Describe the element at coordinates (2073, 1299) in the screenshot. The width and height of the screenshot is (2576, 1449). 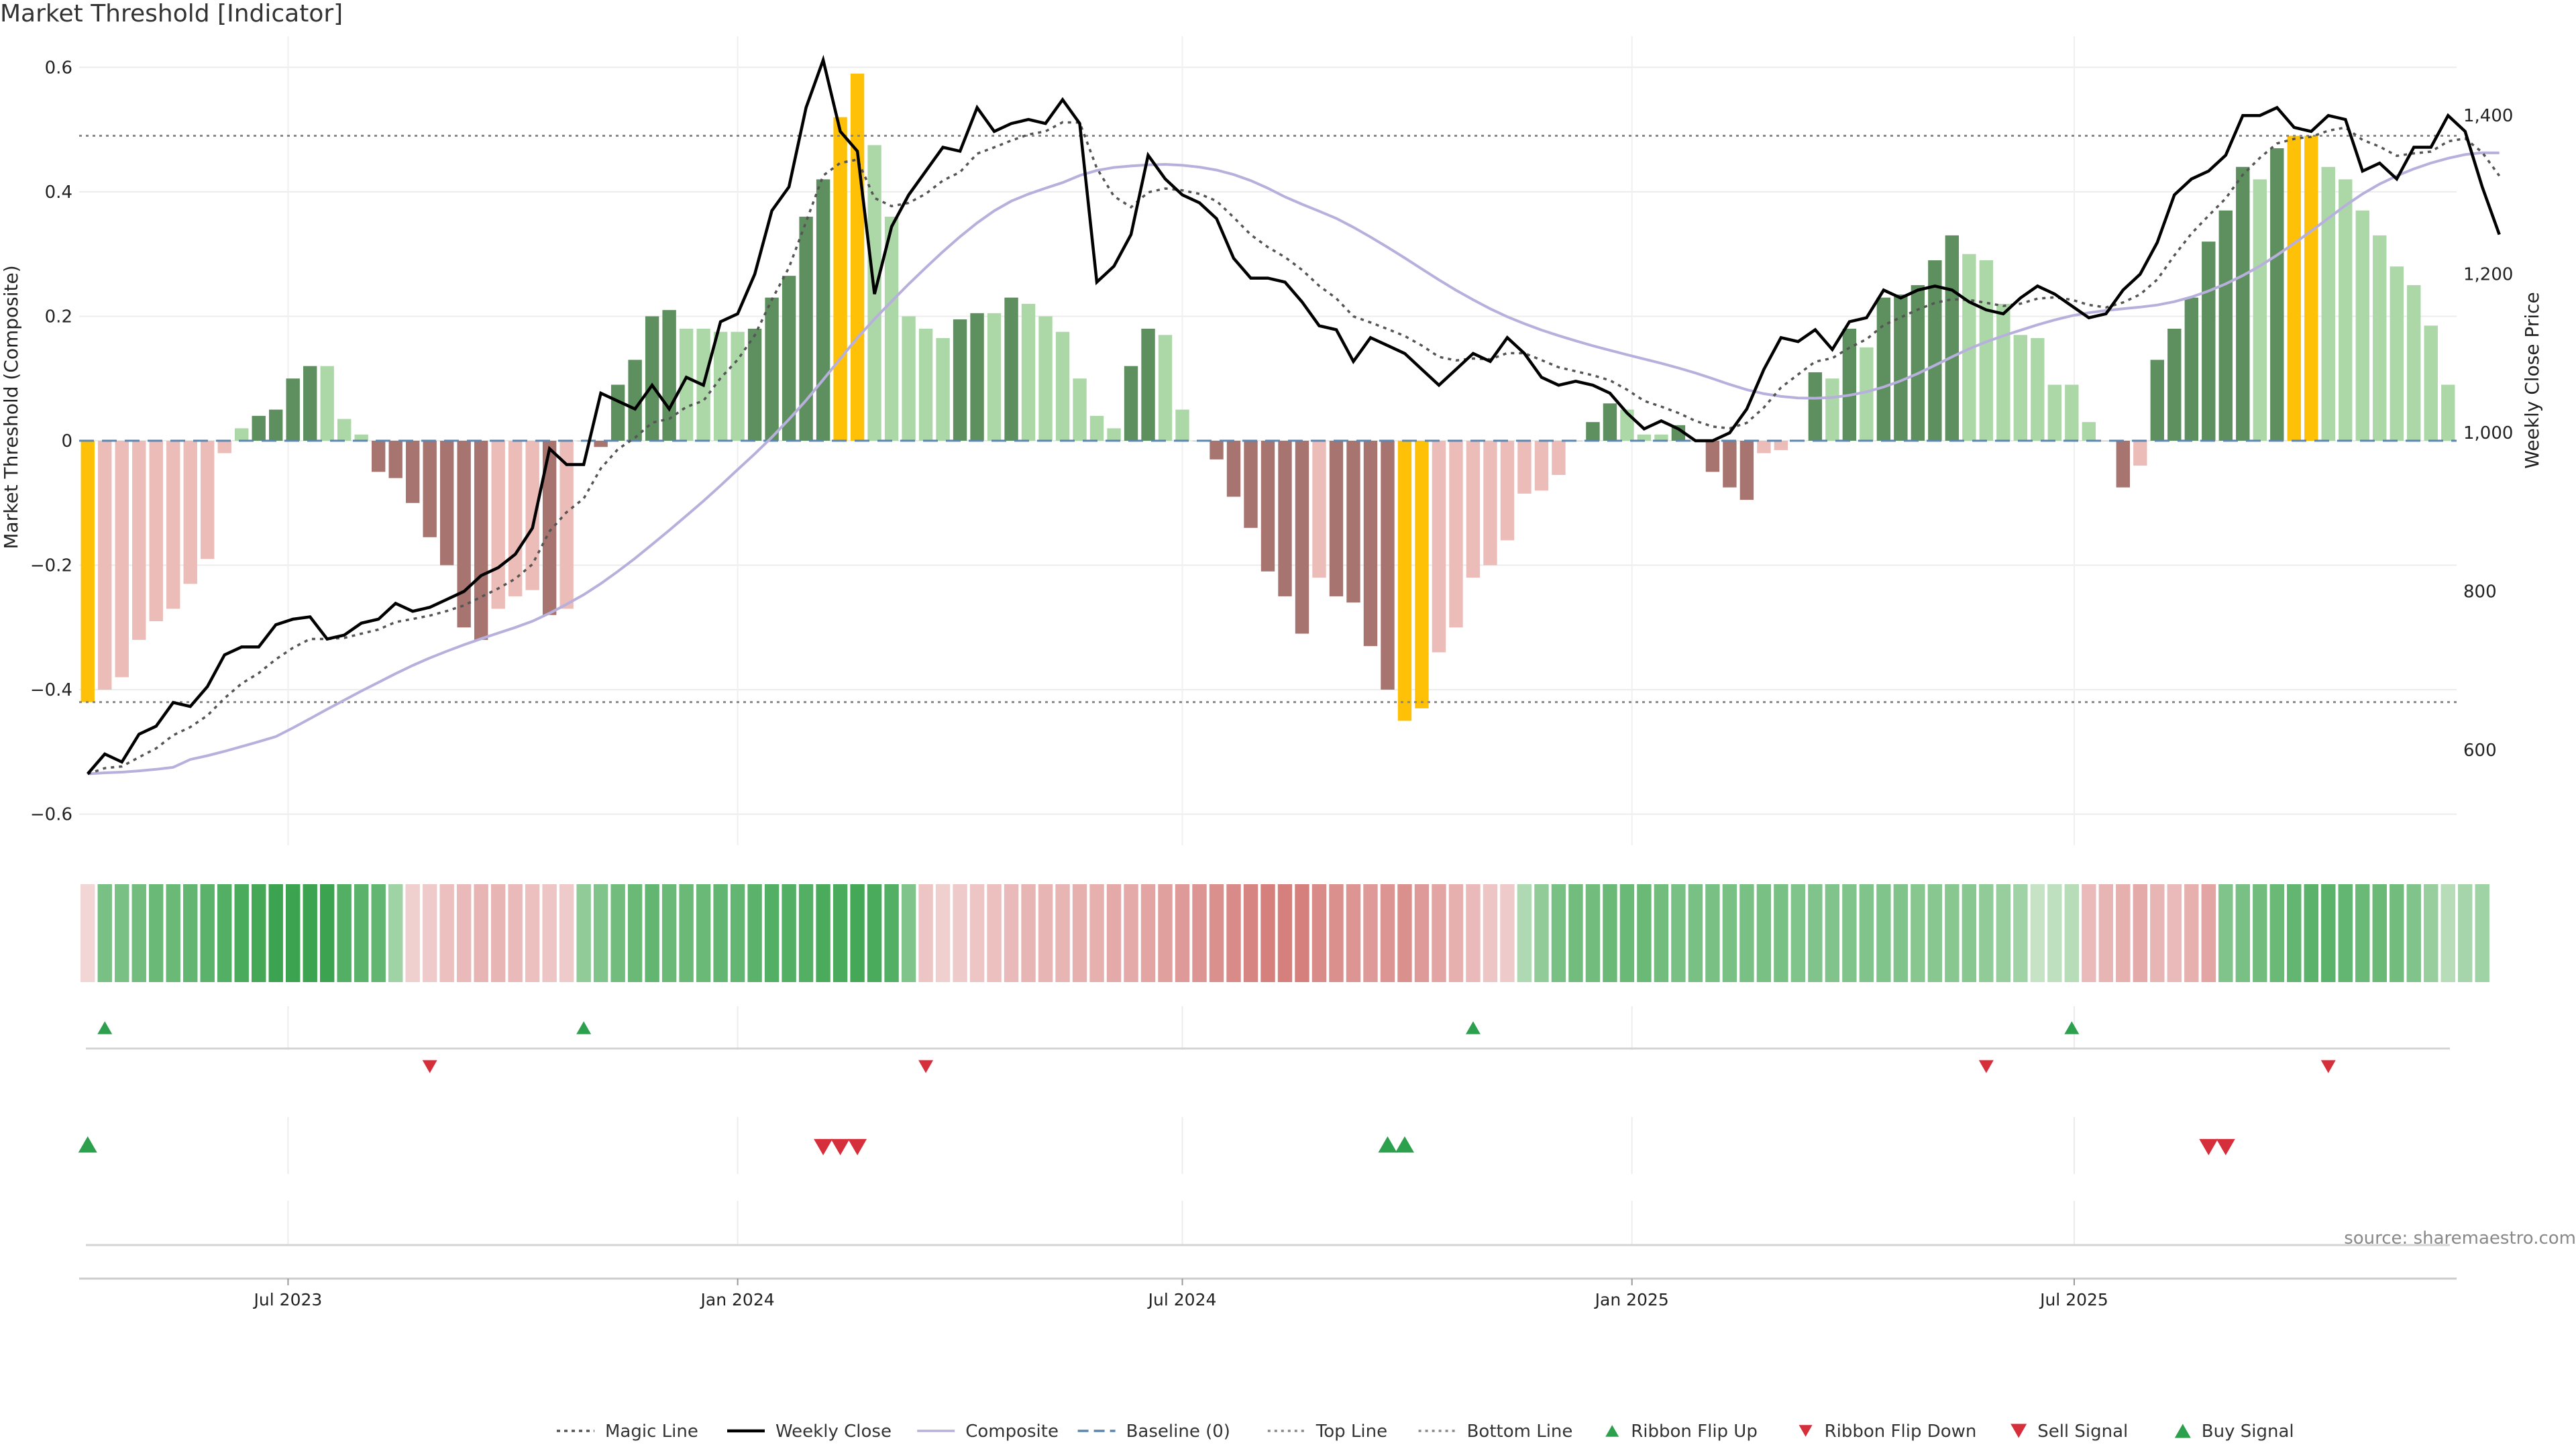
I see `x-tick-label: Jul 2025` at that location.